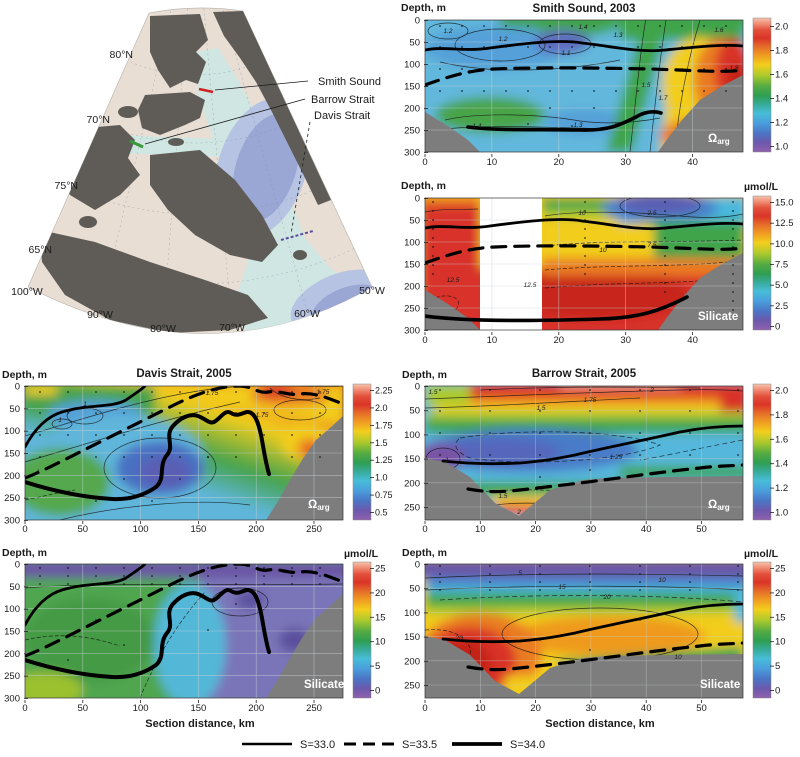 This screenshot has width=800, height=757. I want to click on svg-text: 2, so click(518, 512).